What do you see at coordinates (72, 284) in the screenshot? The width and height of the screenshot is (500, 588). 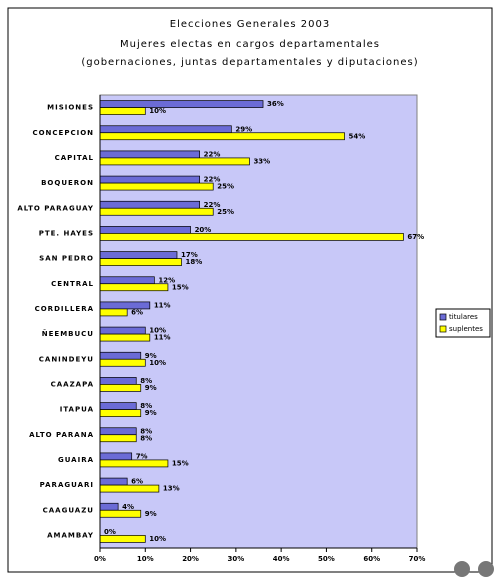 I see `y-tick-label: CENTRAL` at bounding box center [72, 284].